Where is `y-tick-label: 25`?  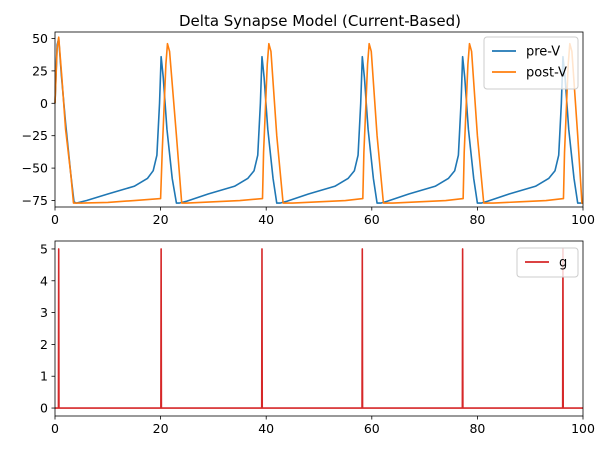 y-tick-label: 25 is located at coordinates (40, 70).